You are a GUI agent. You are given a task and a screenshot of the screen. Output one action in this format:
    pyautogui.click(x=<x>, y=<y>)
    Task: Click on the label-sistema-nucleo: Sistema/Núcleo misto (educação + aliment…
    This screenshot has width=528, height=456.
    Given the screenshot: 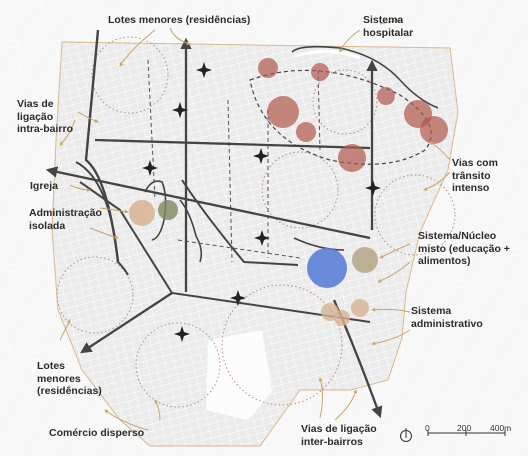 What is the action you would take?
    pyautogui.click(x=464, y=248)
    